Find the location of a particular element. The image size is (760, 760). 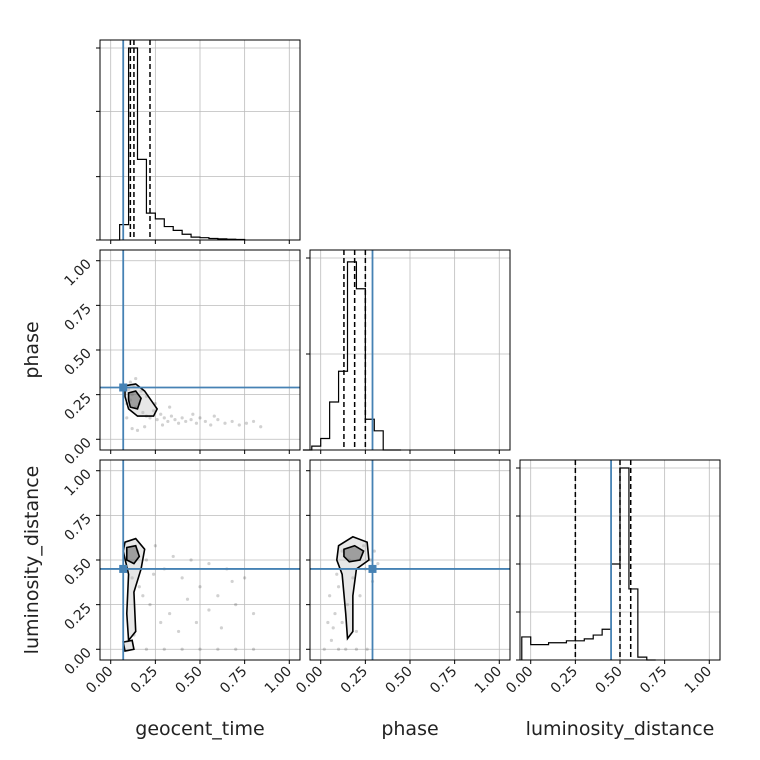

panel-2-0: 0.00 0.25 0.50 0.75 1.00 0.00 0.25 0.50 0.75 1.00 is located at coordinates (181, 578).